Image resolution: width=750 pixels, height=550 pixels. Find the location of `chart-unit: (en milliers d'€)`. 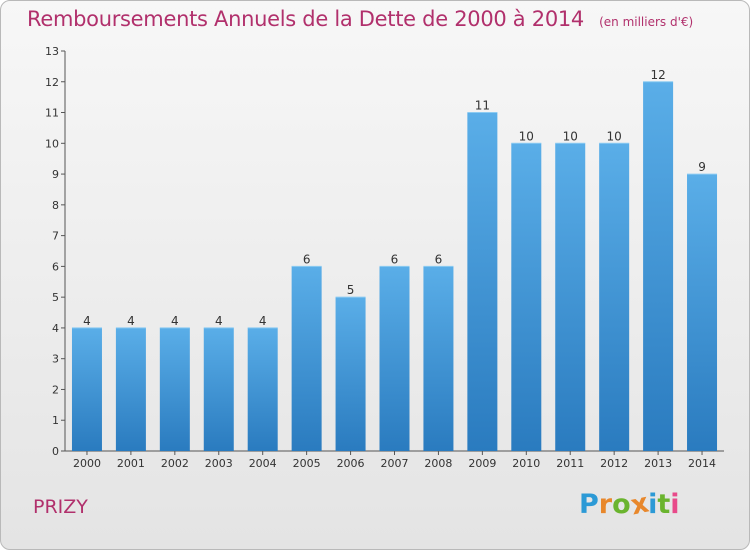

chart-unit: (en milliers d'€) is located at coordinates (646, 22).